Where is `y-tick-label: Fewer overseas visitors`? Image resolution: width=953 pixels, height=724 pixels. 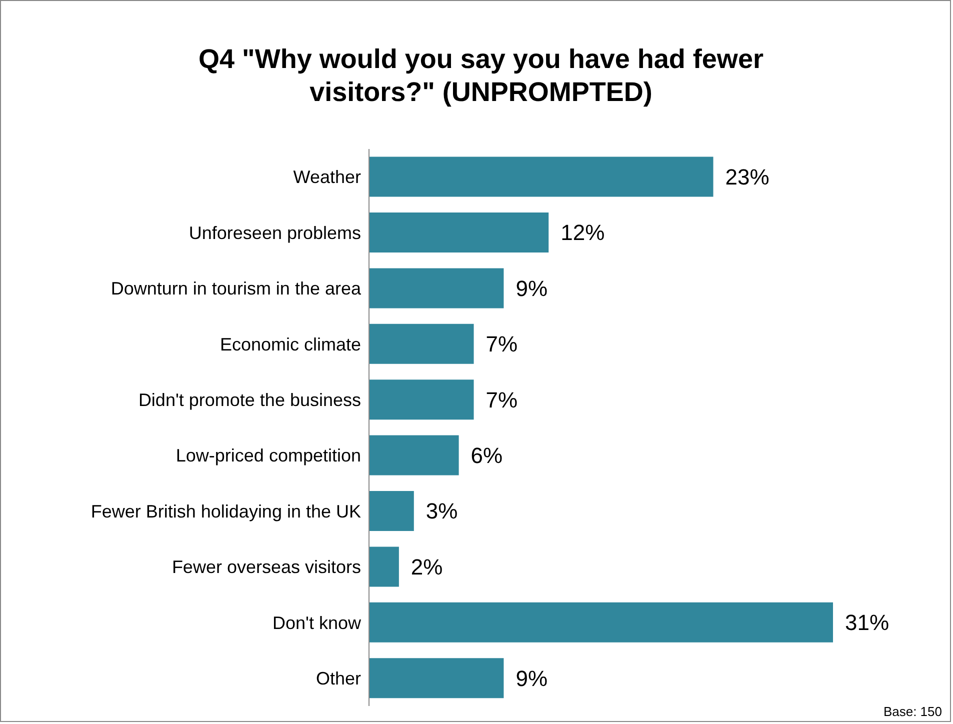 y-tick-label: Fewer overseas visitors is located at coordinates (266, 567).